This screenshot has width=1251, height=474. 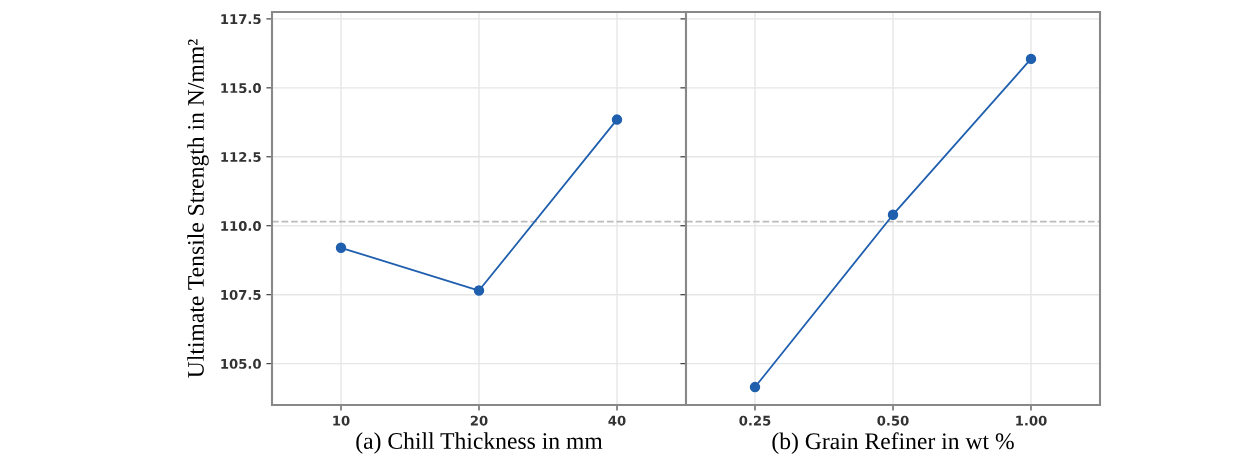 What do you see at coordinates (617, 420) in the screenshot?
I see `x-tick-label: 40` at bounding box center [617, 420].